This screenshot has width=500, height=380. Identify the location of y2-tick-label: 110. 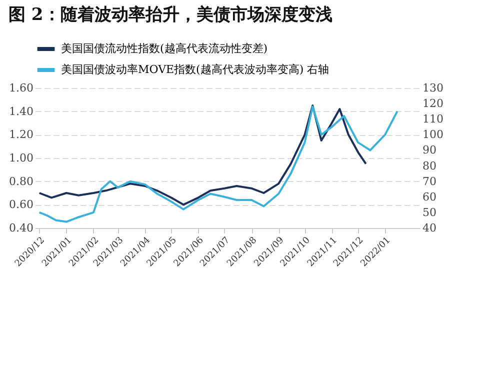
(433, 119).